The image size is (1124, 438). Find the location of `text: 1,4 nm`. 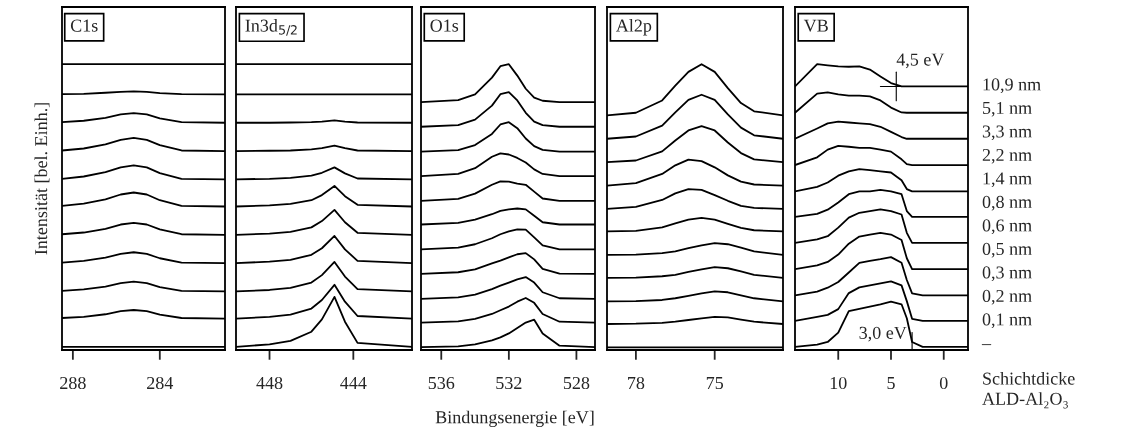

text: 1,4 nm is located at coordinates (1007, 180).